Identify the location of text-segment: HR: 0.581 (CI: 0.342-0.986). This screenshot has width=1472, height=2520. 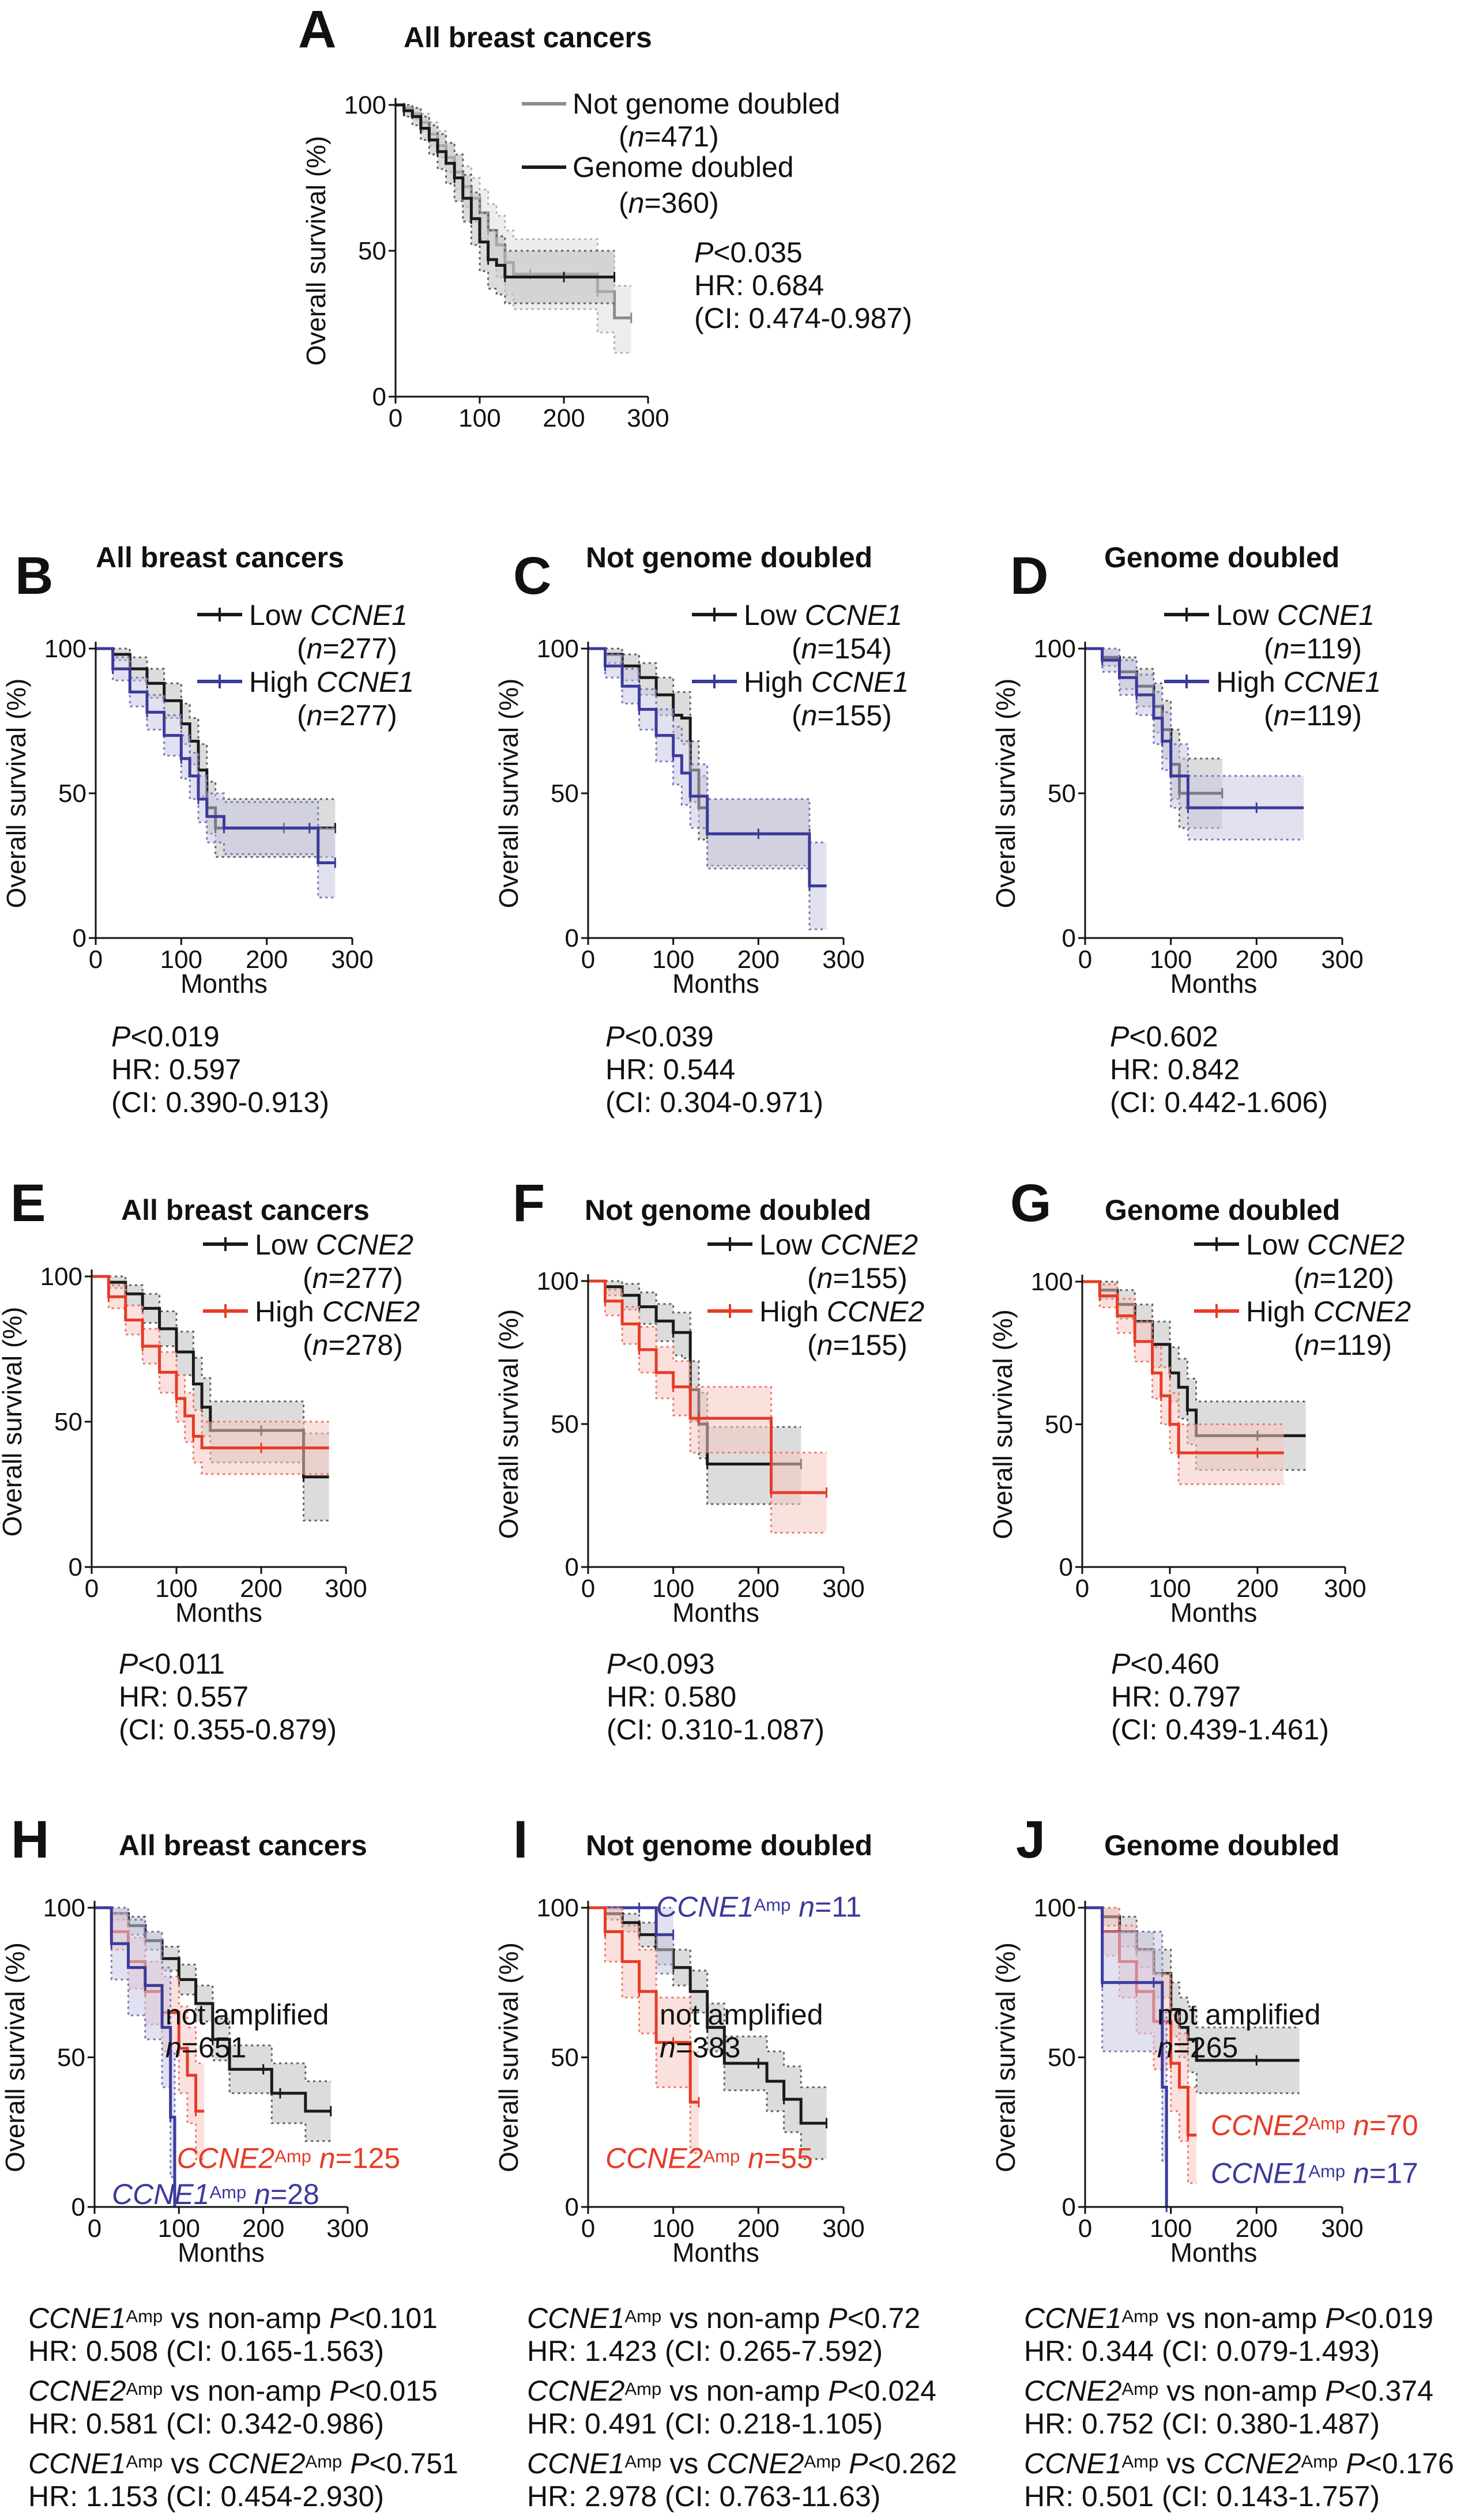
(206, 2424).